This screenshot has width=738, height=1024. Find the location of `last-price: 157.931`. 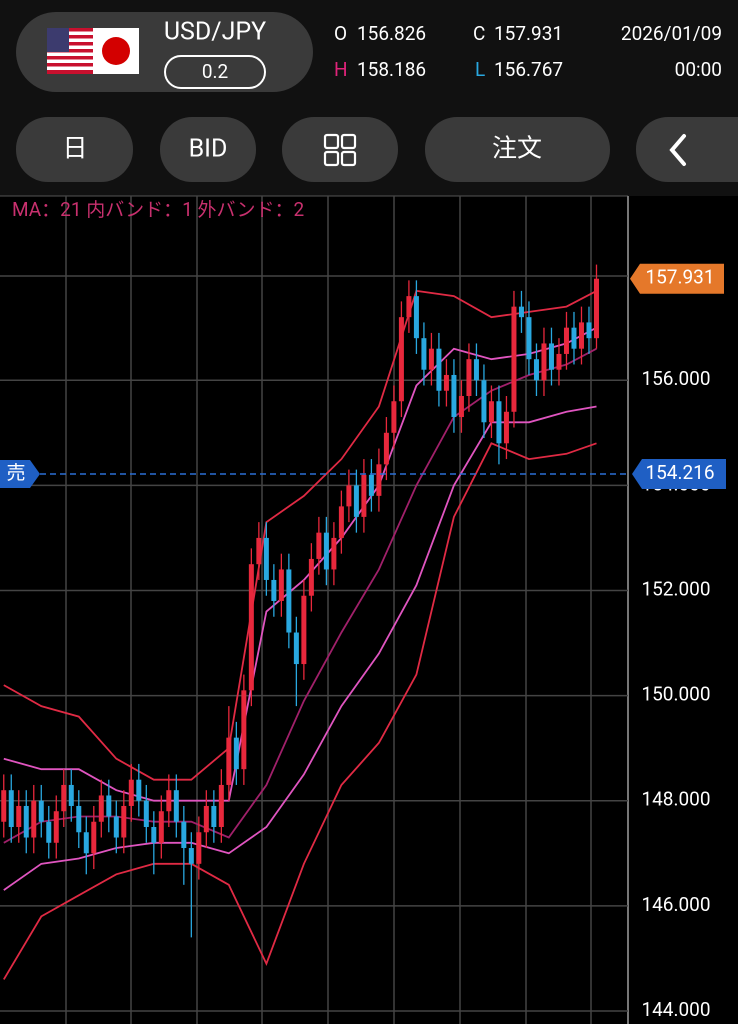

last-price: 157.931 is located at coordinates (679, 277).